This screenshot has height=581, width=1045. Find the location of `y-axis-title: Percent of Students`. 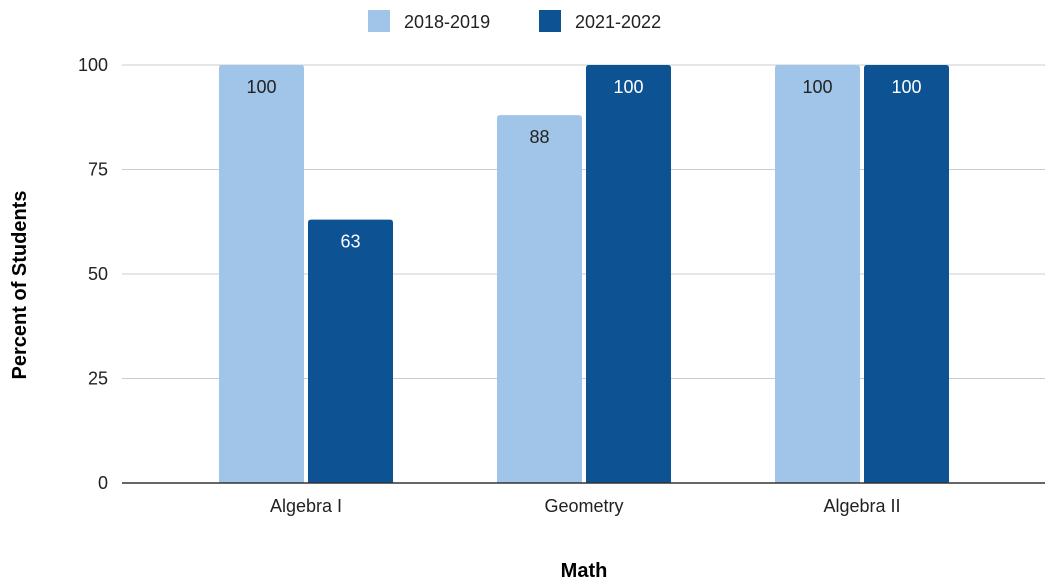

y-axis-title: Percent of Students is located at coordinates (20, 285).